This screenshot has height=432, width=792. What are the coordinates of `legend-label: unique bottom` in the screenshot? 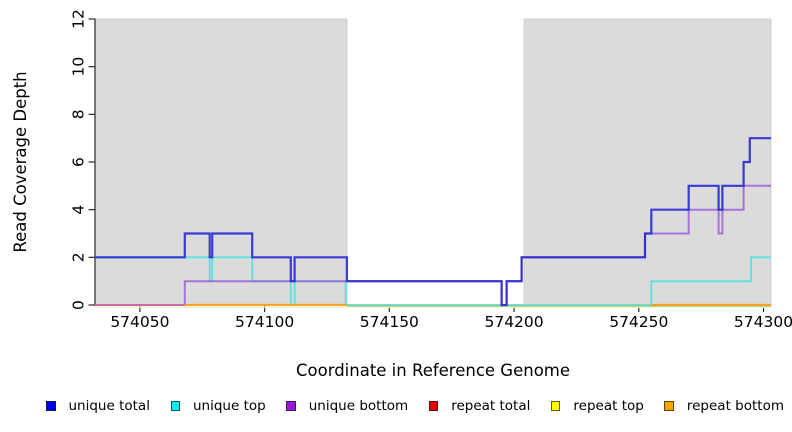 It's located at (358, 406).